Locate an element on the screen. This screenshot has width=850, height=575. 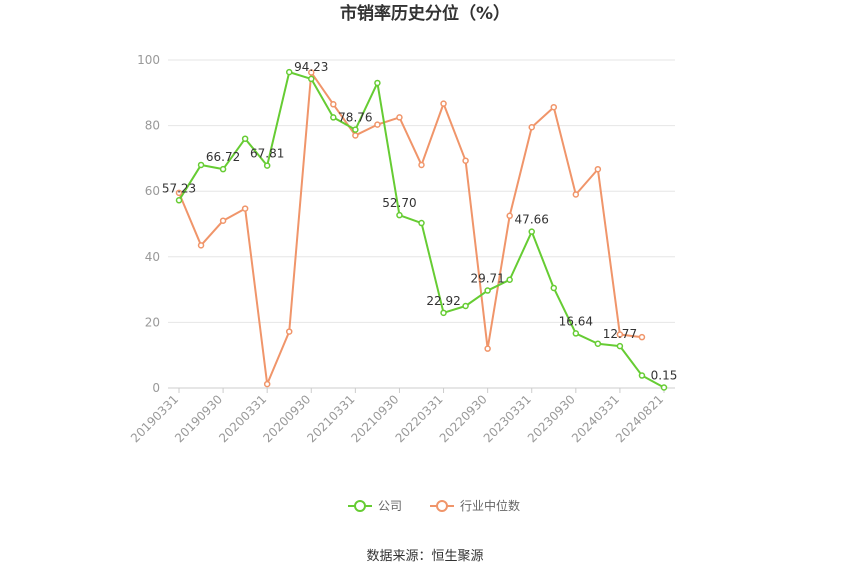
data-label: 67.81 is located at coordinates (267, 154).